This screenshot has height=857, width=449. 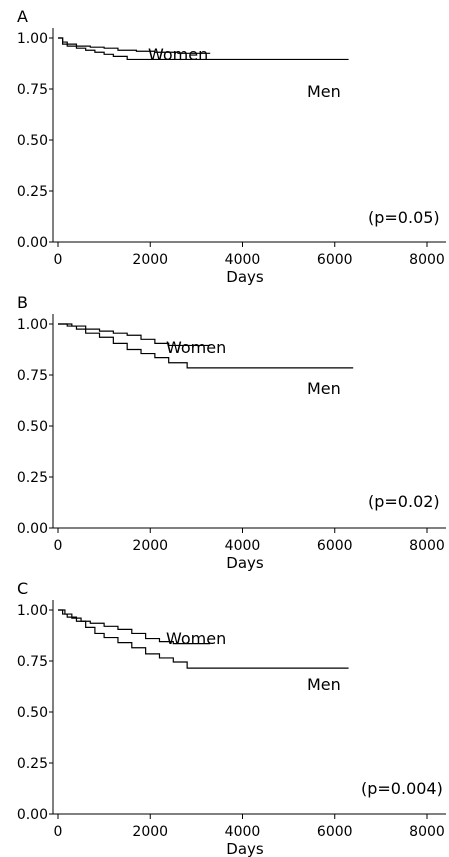 I want to click on p-value-annotation: (p=0.02), so click(x=404, y=501).